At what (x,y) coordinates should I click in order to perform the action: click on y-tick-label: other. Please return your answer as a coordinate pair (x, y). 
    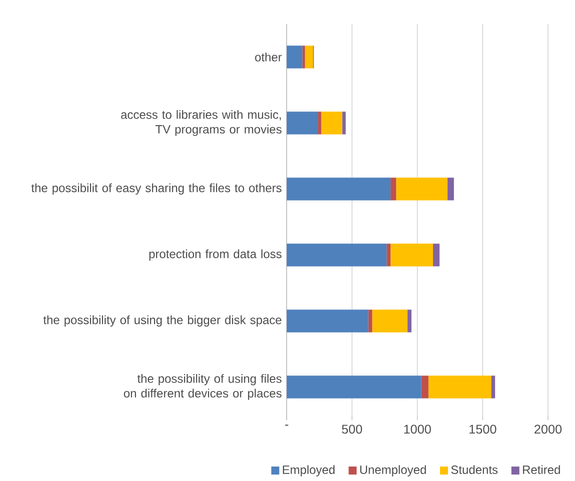
    Looking at the image, I should click on (268, 57).